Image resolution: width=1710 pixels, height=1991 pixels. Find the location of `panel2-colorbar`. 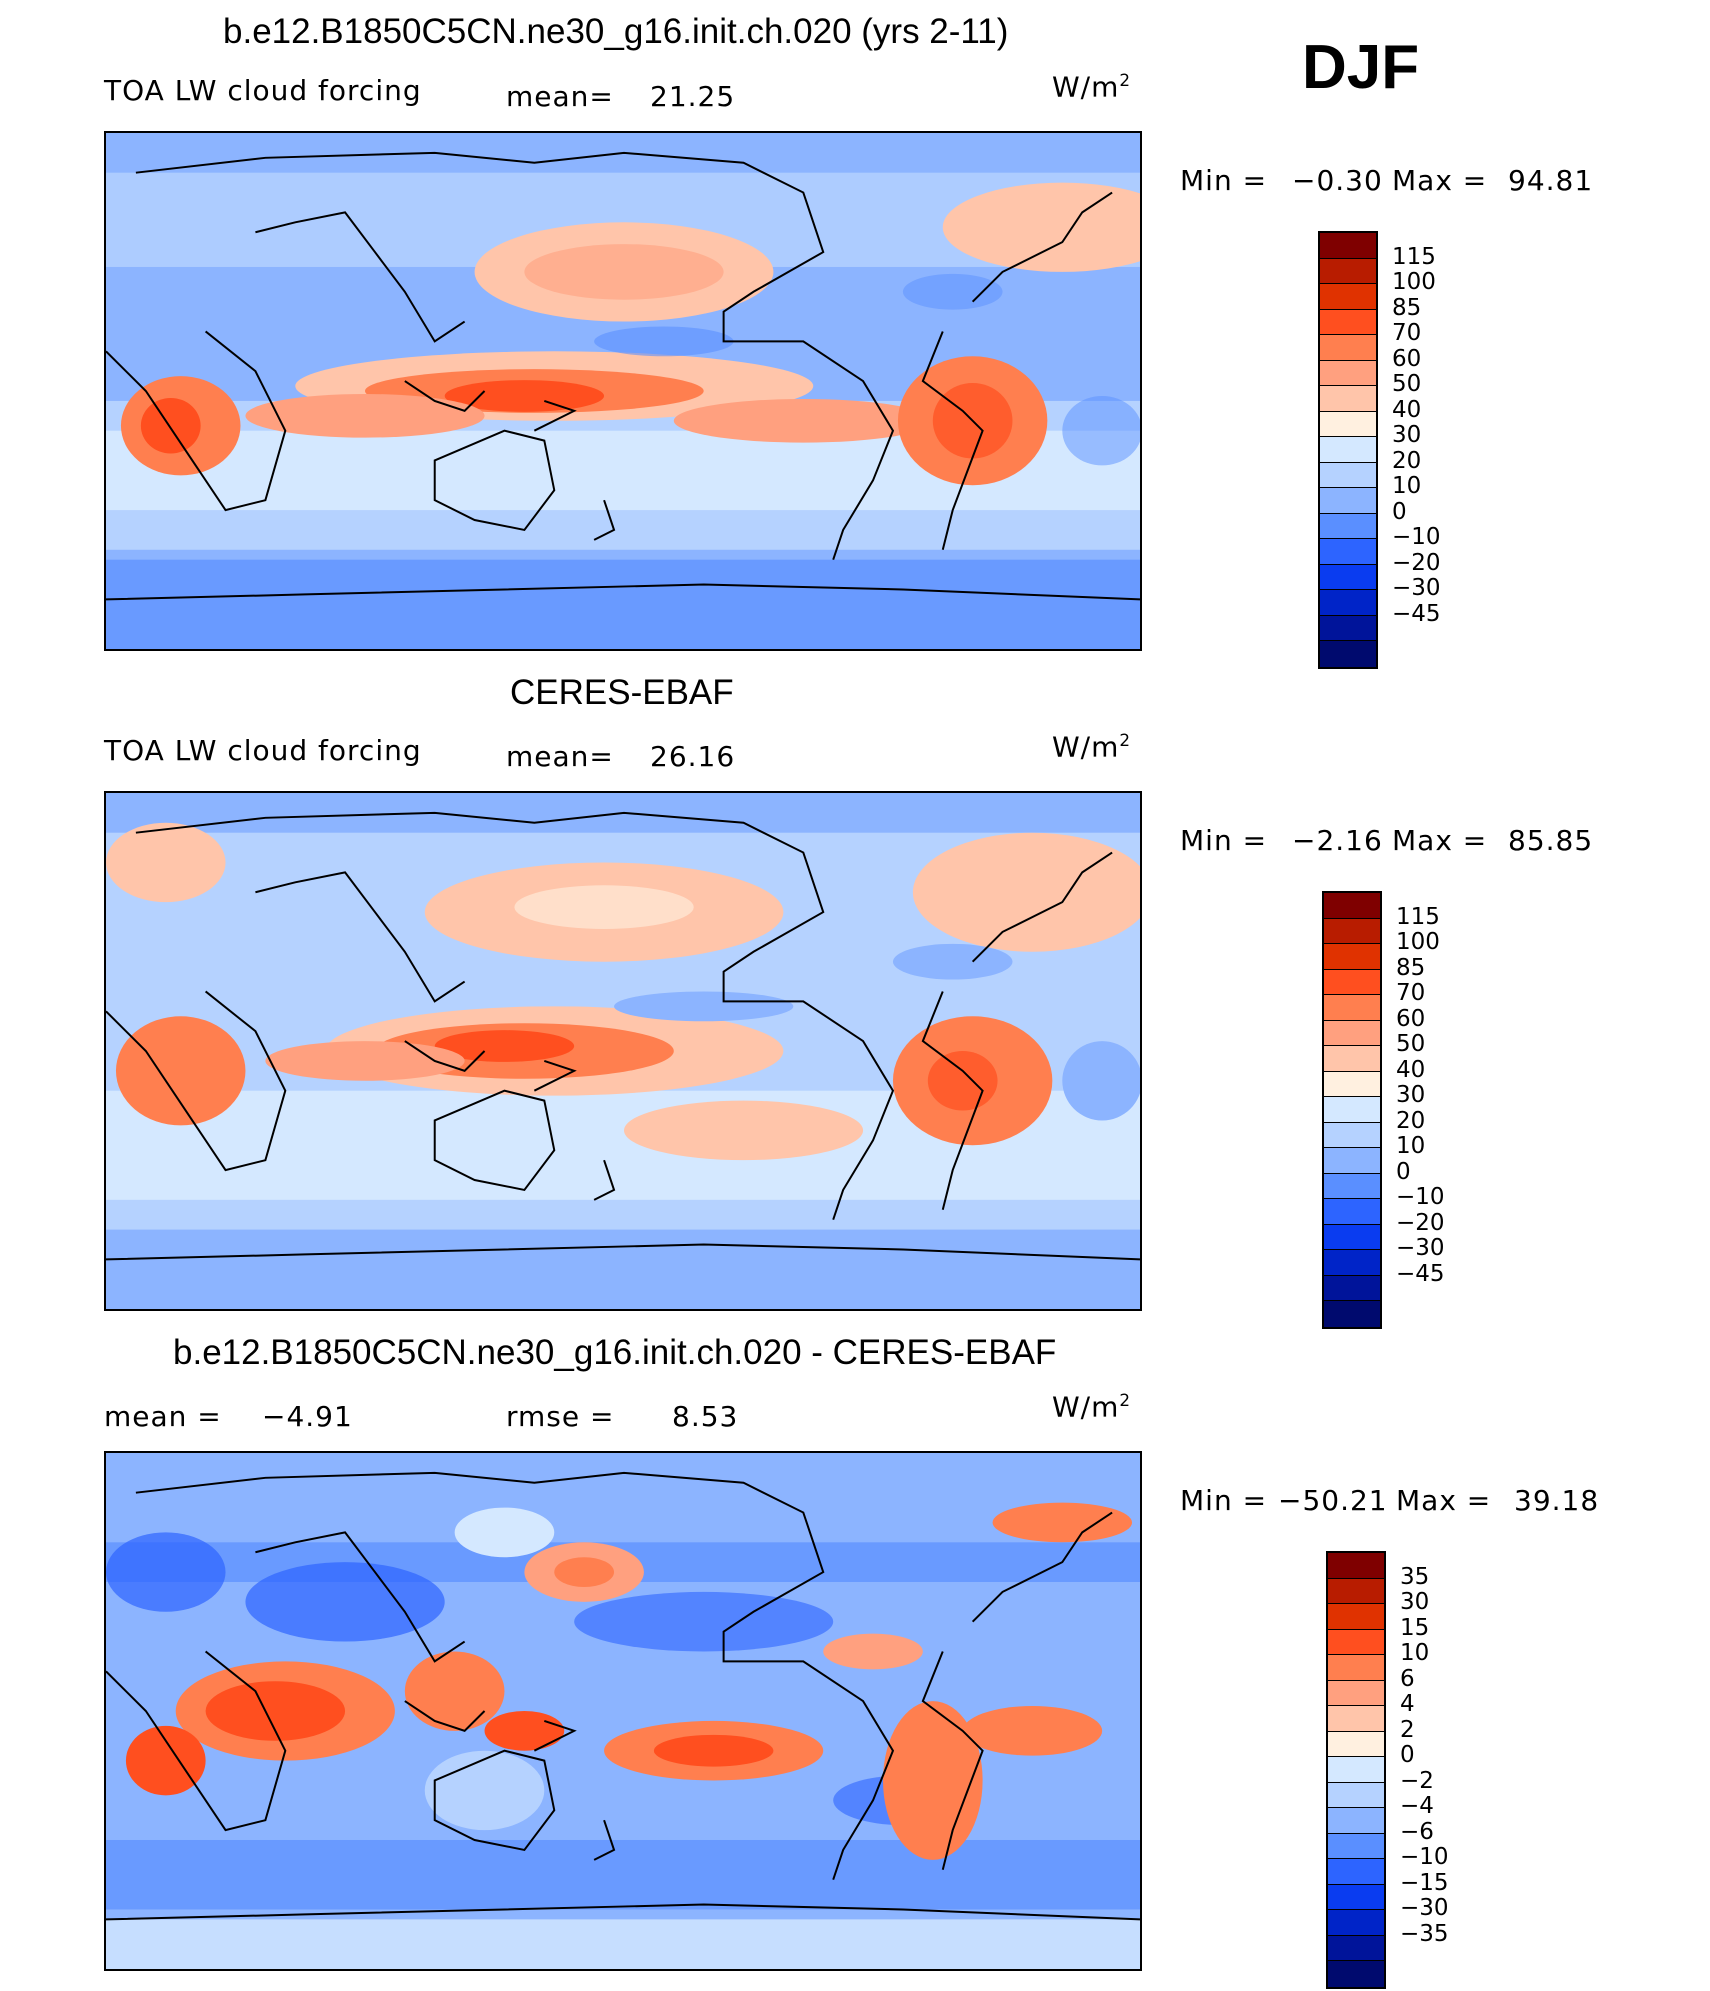

panel2-colorbar is located at coordinates (1352, 1110).